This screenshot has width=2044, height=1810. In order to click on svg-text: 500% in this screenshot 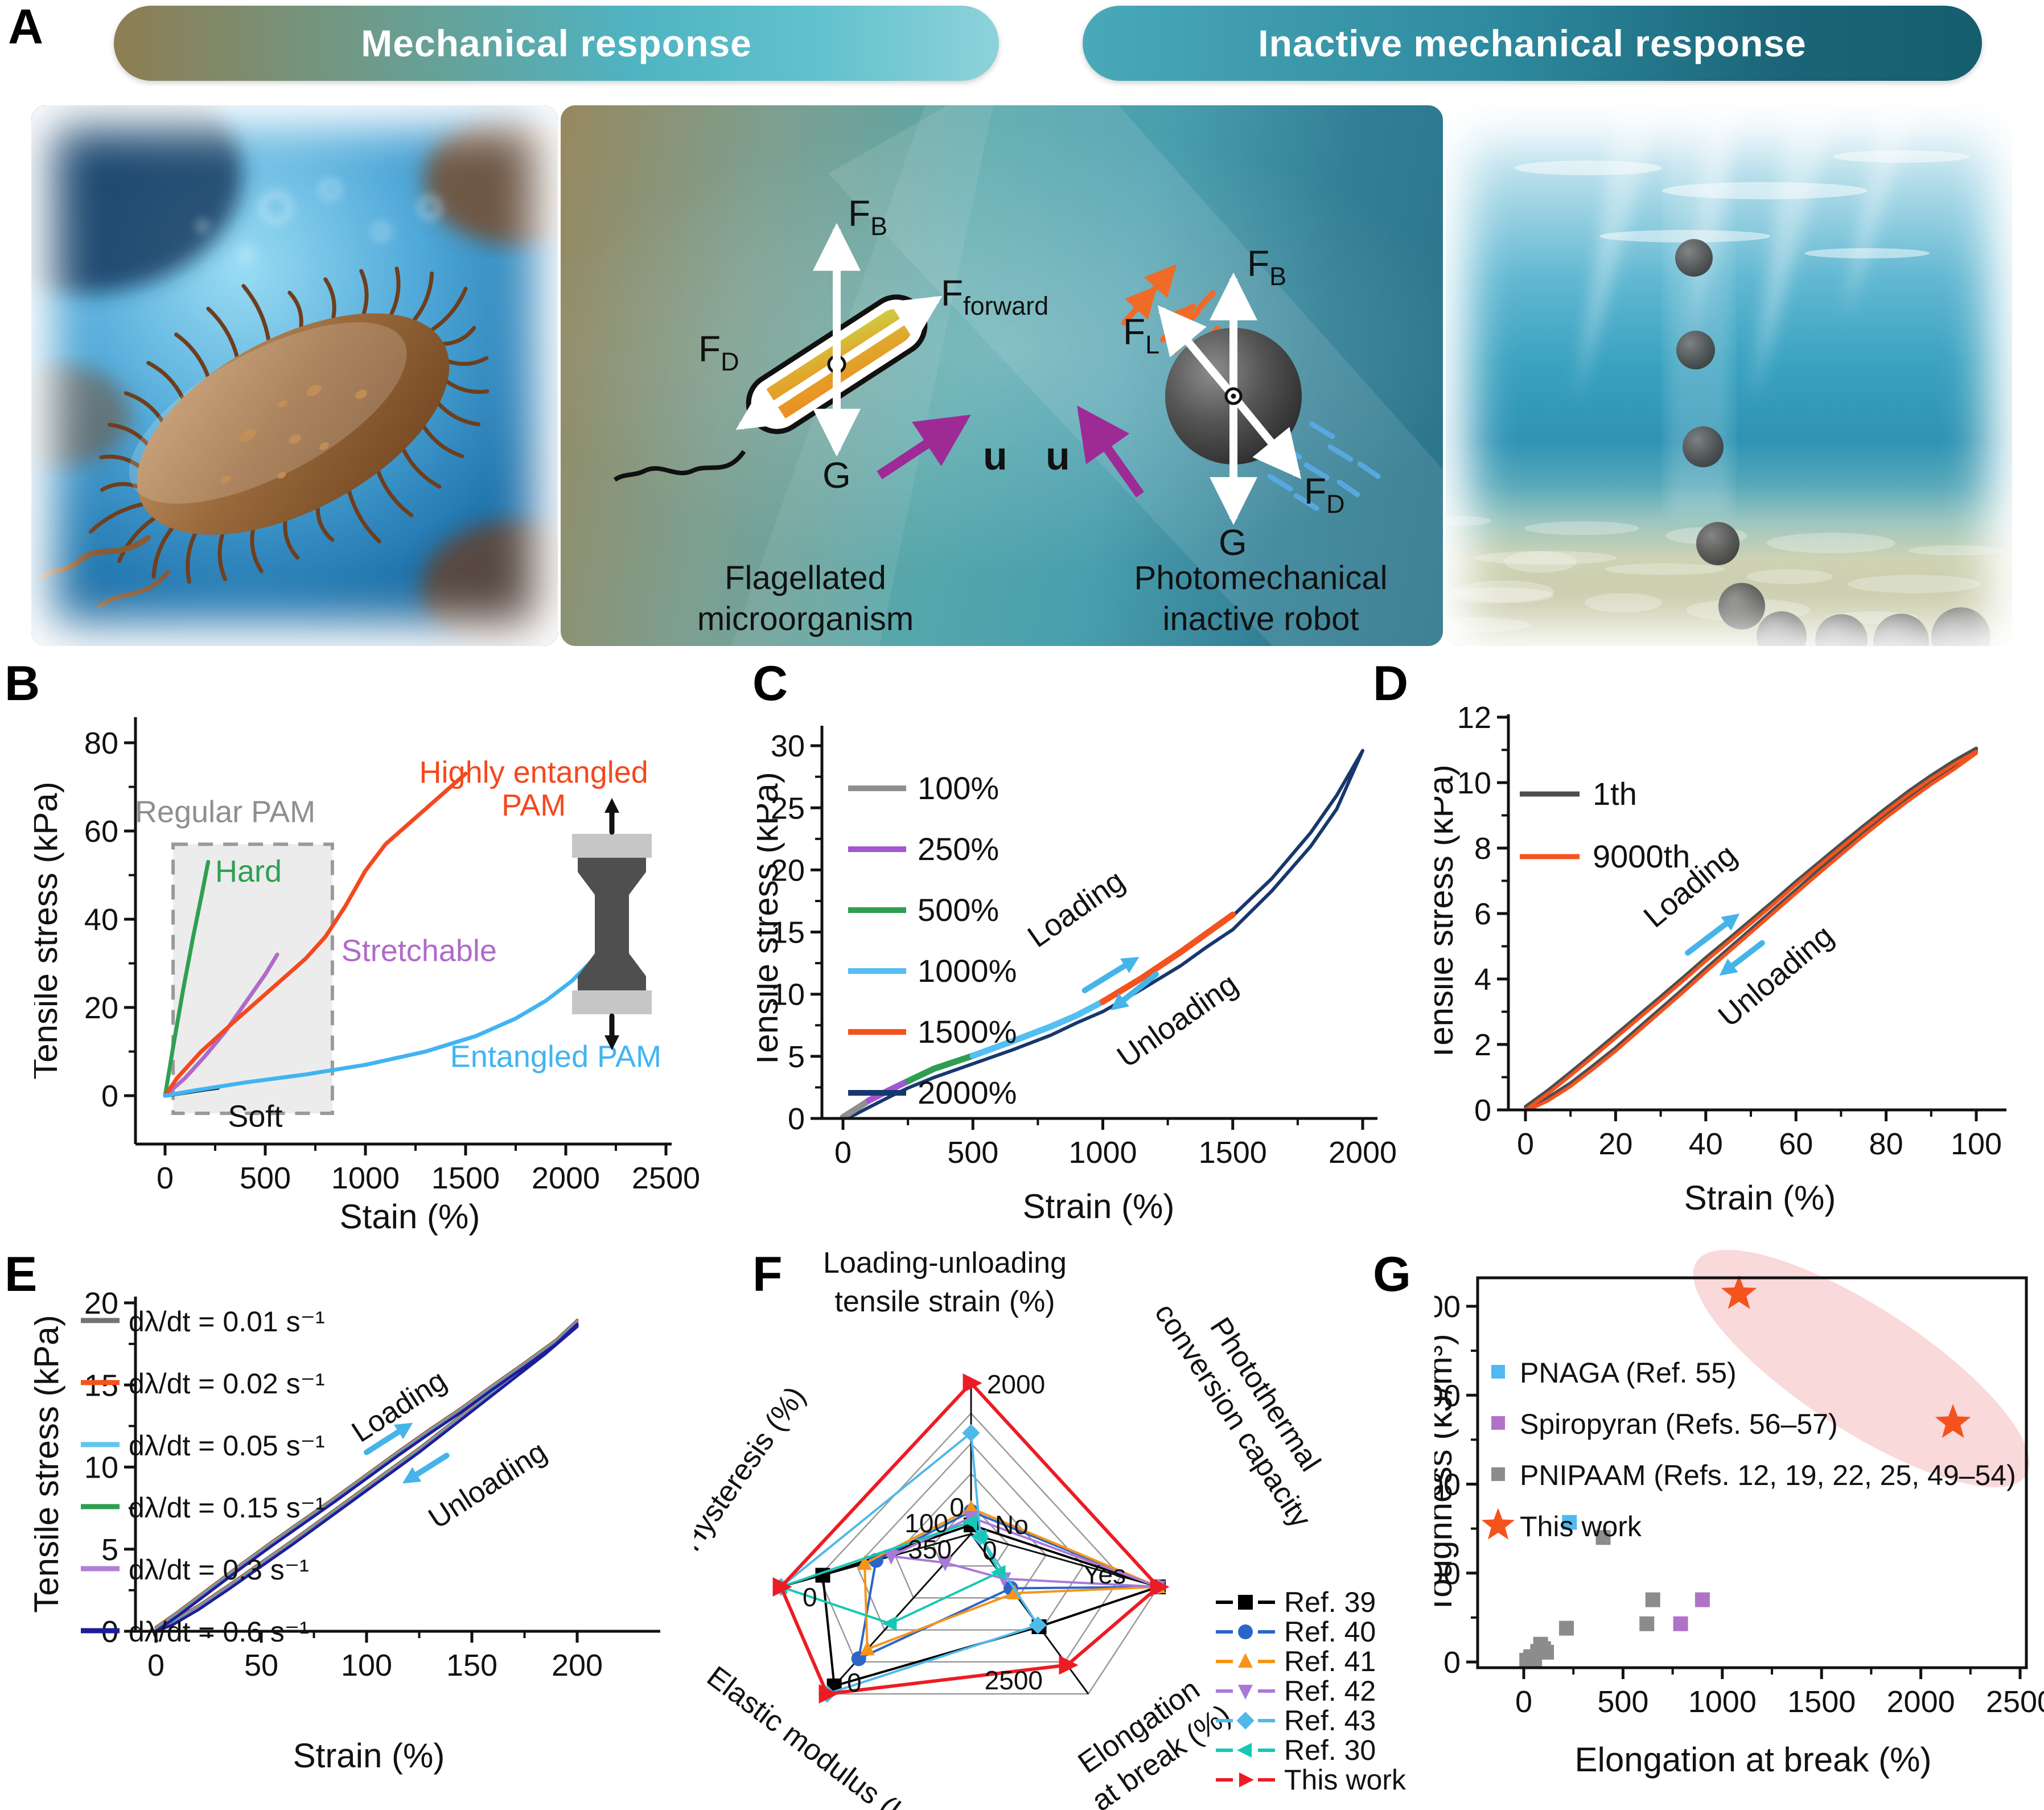, I will do `click(958, 910)`.